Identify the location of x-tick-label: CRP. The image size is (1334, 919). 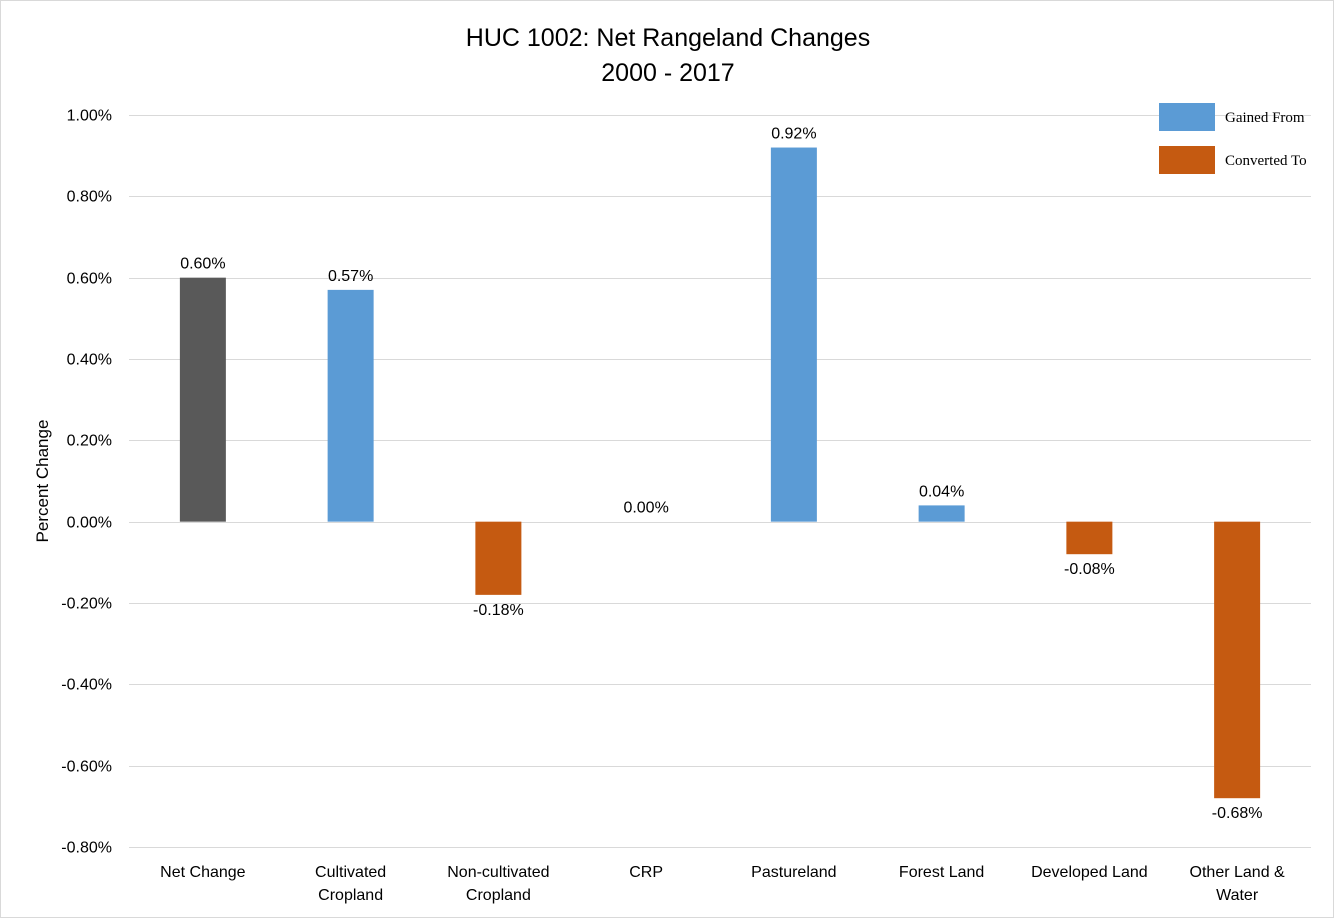
(646, 872).